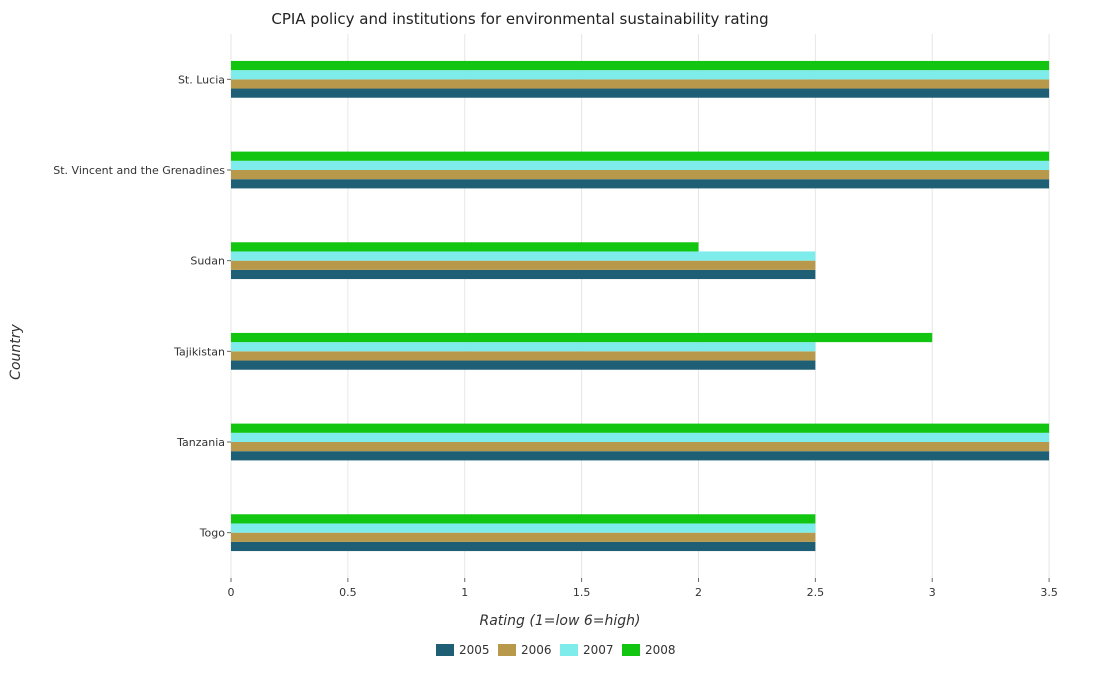 The image size is (1095, 700). Describe the element at coordinates (201, 79) in the screenshot. I see `y-tick-label: St. Lucia` at that location.